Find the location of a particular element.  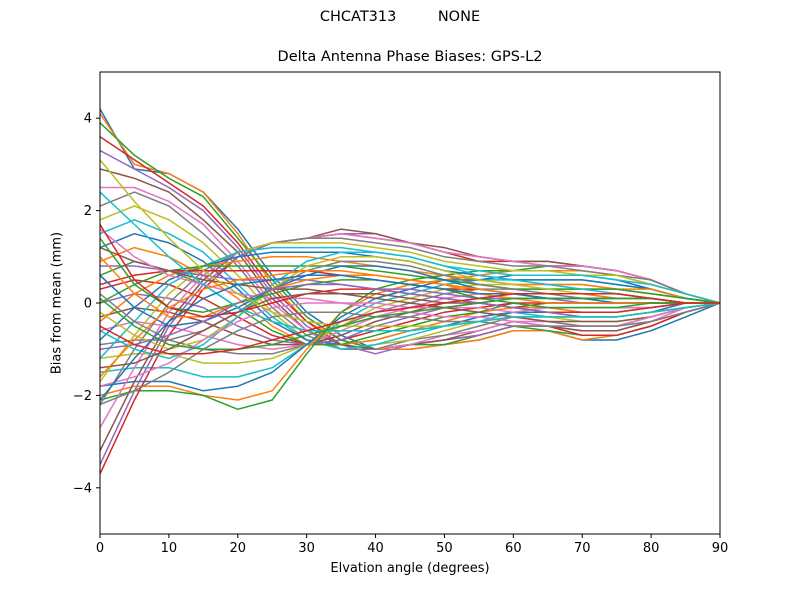

x-tick-label: 60 is located at coordinates (513, 548).